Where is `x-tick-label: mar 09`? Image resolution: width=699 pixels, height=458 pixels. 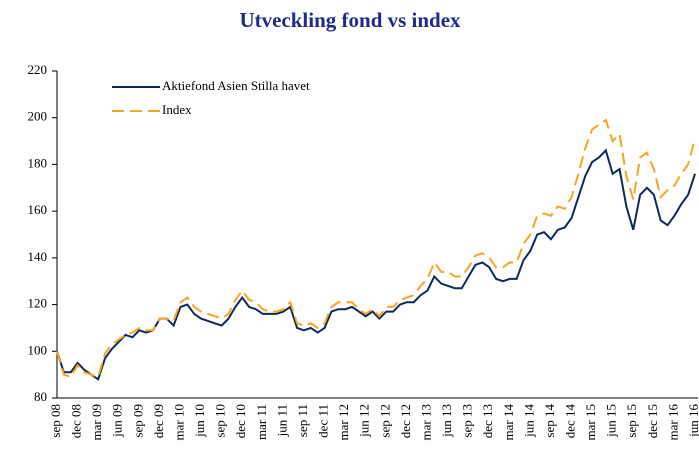 x-tick-label: mar 09 is located at coordinates (96, 422).